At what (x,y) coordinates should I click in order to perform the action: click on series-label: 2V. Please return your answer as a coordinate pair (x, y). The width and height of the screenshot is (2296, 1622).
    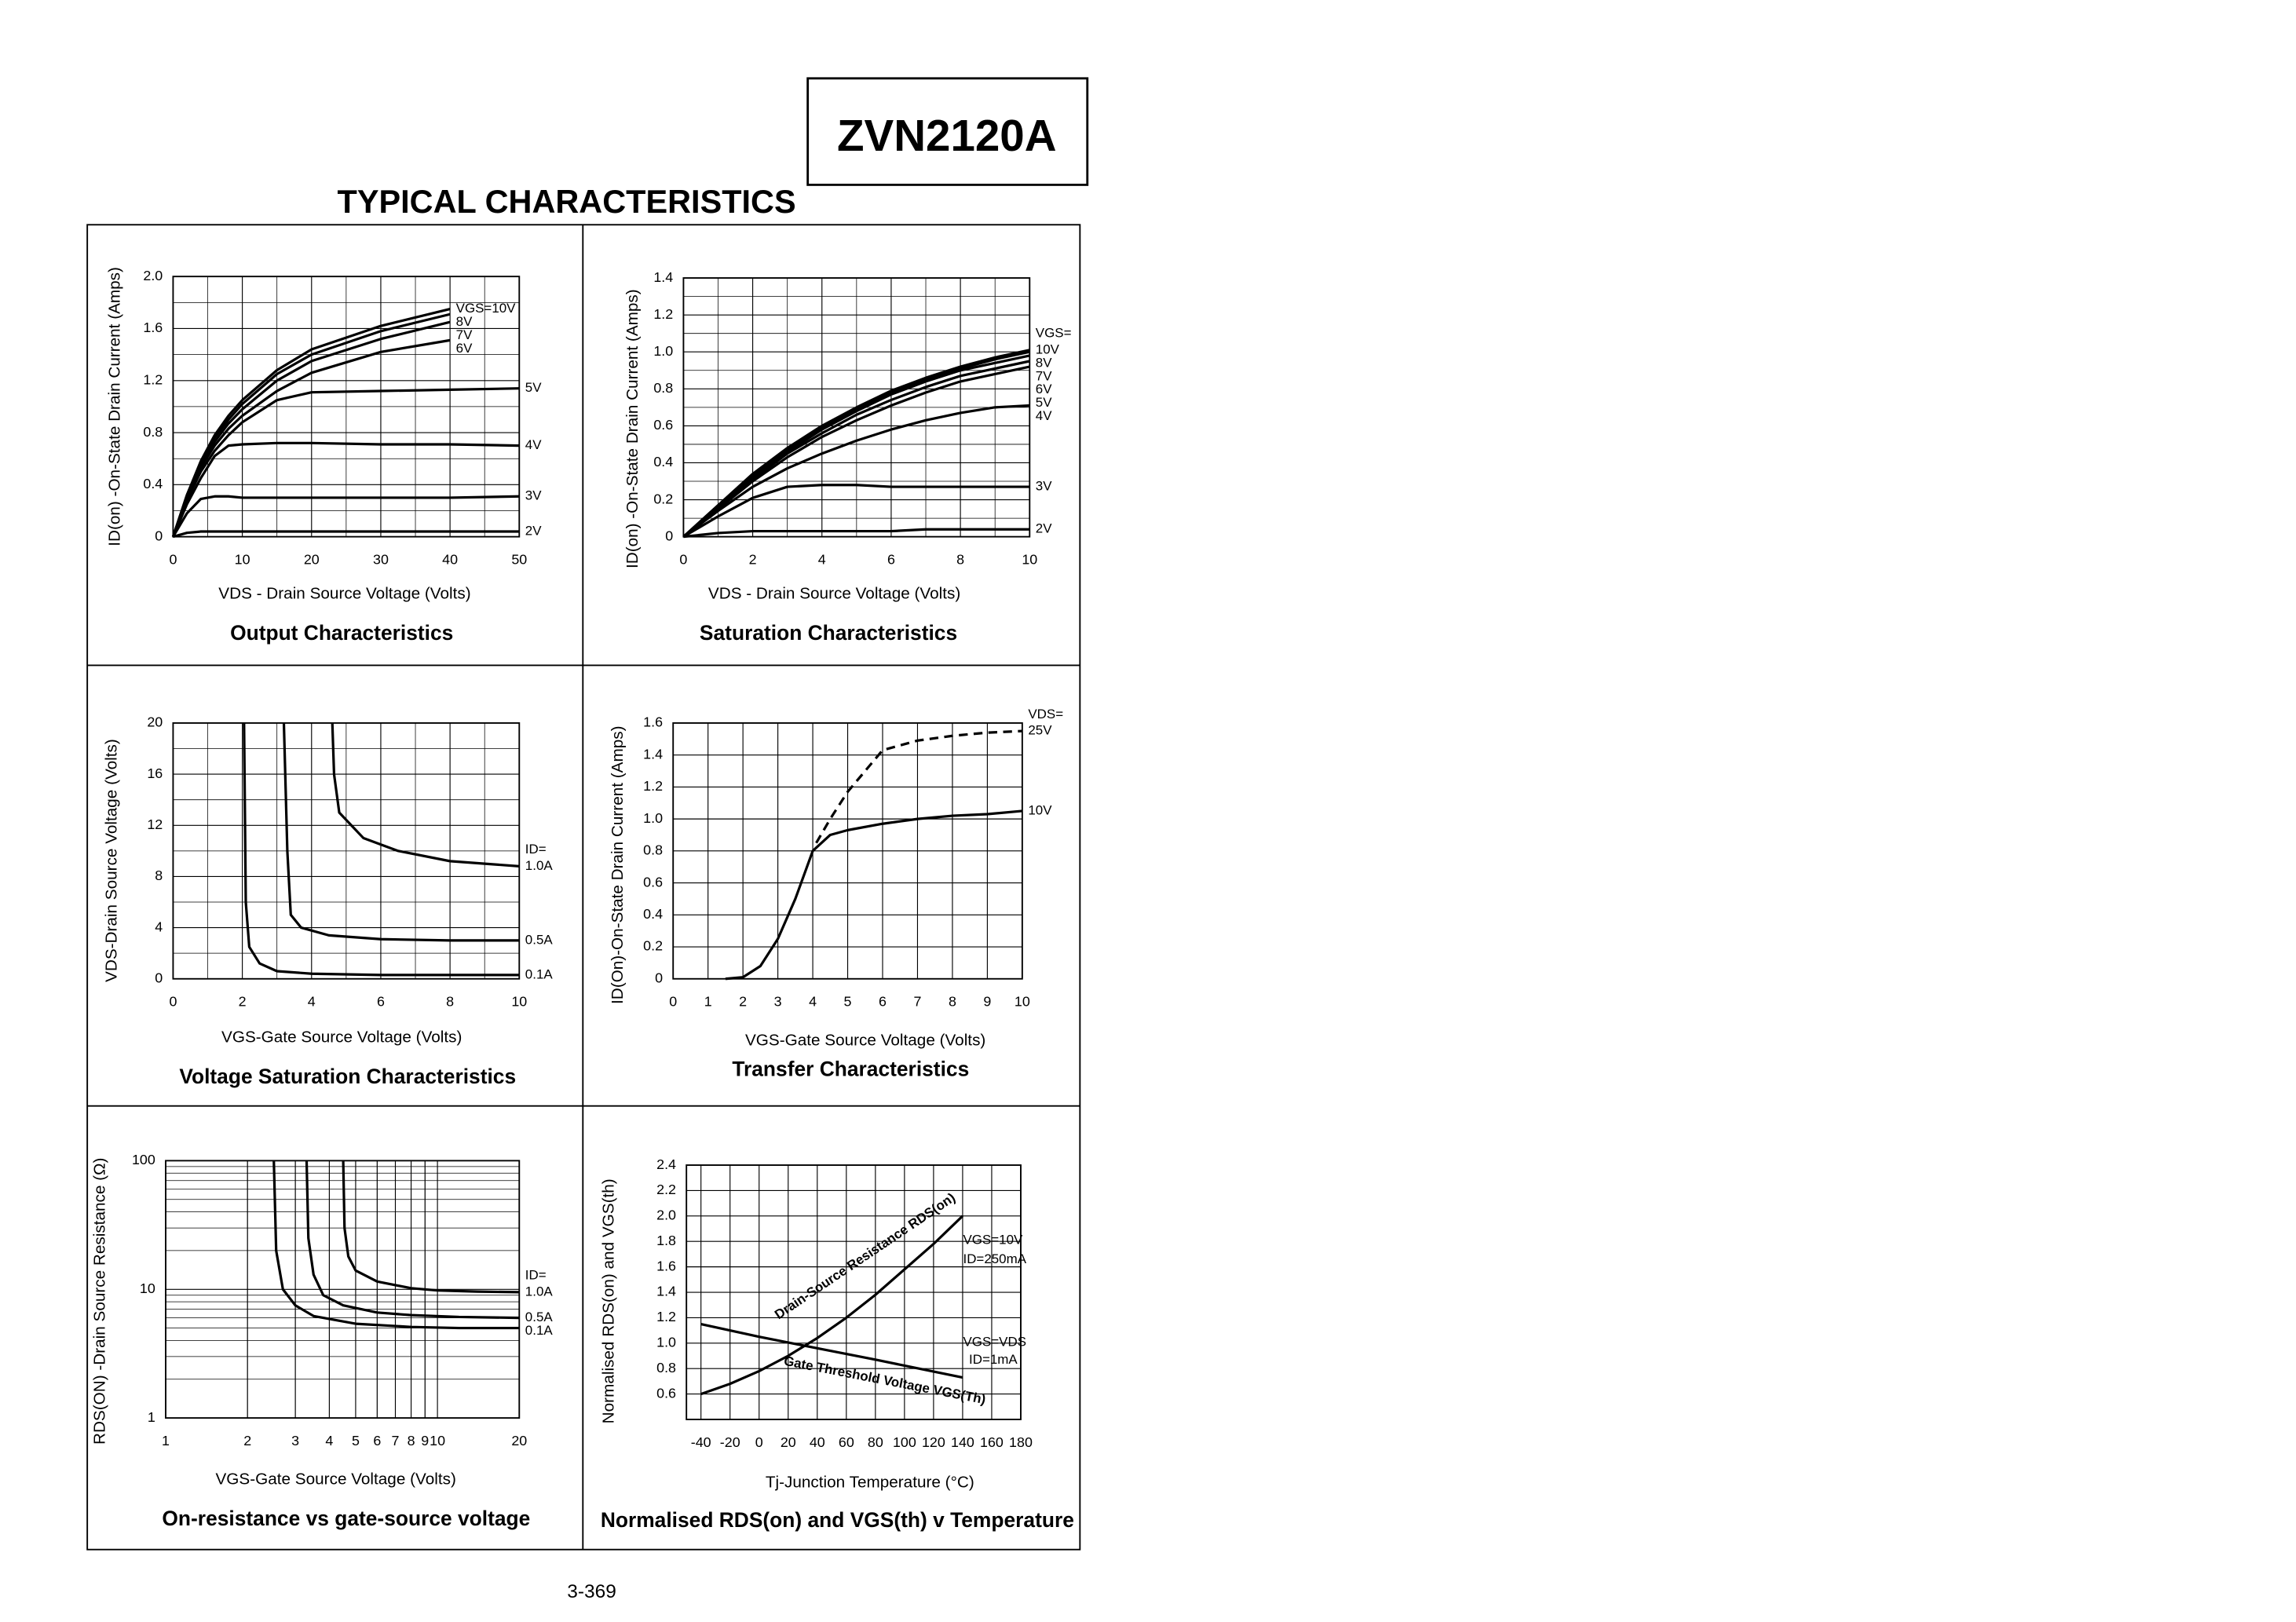
    Looking at the image, I should click on (533, 531).